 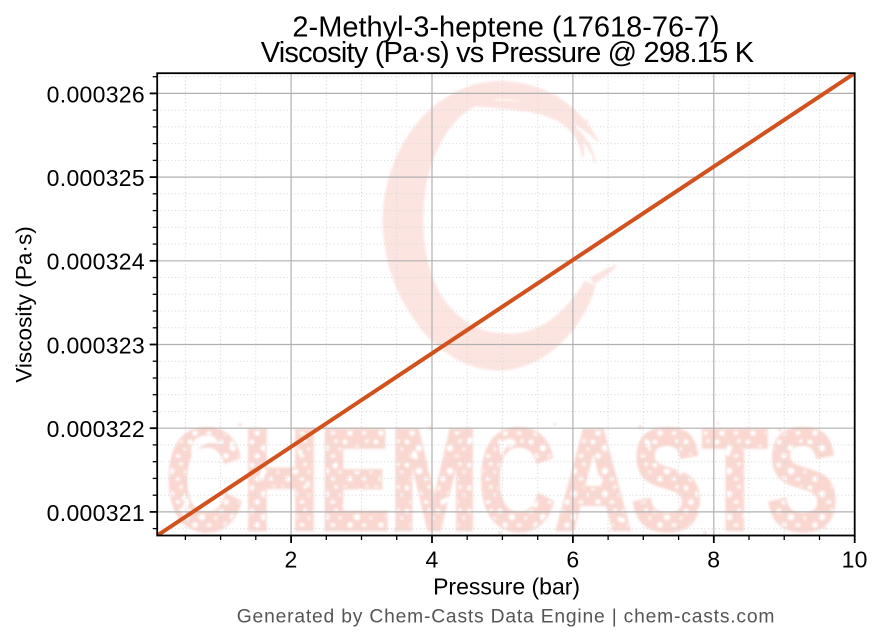 What do you see at coordinates (855, 560) in the screenshot?
I see `svg-text: 10` at bounding box center [855, 560].